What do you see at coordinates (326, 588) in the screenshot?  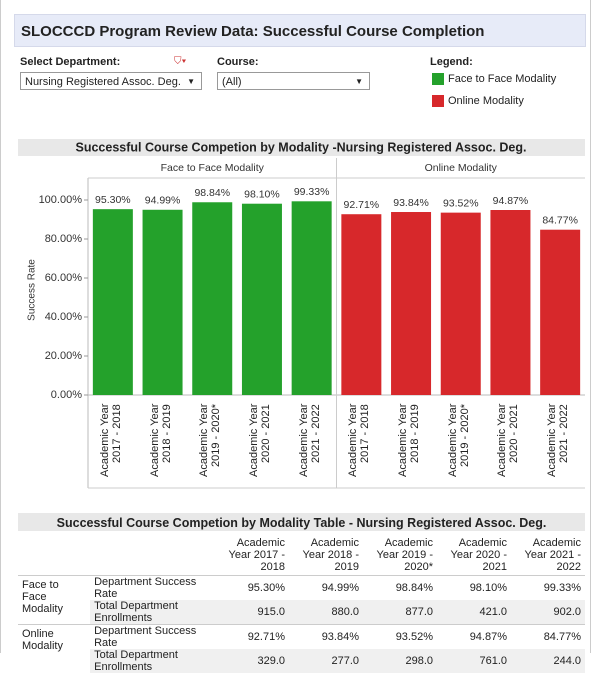 I see `table-value: 94.99%` at bounding box center [326, 588].